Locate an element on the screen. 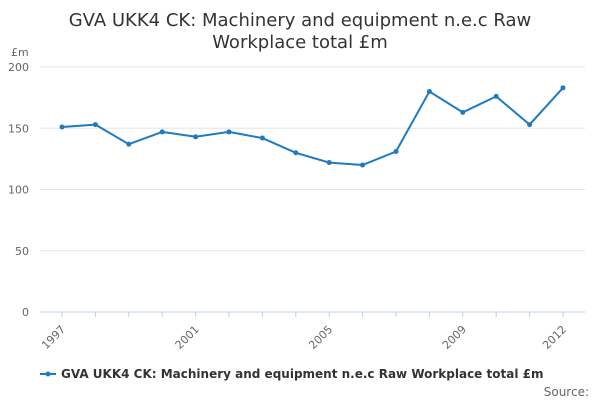  chart-title-line-2: Workplace total £m is located at coordinates (300, 42).